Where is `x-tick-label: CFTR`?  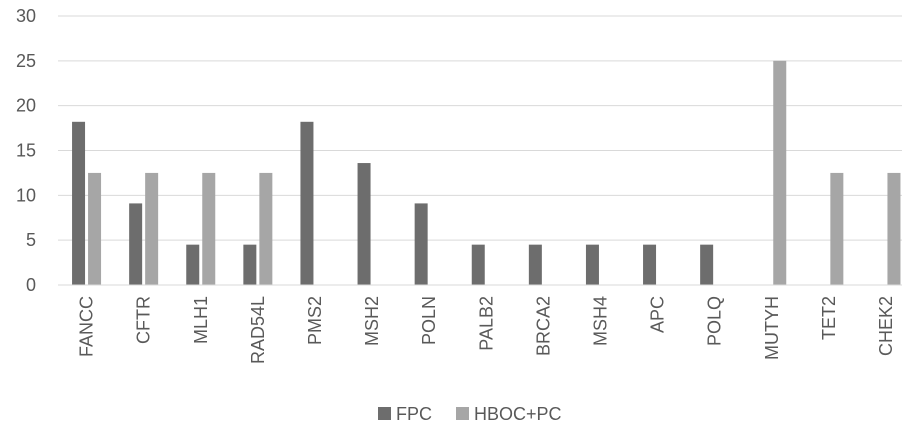 x-tick-label: CFTR is located at coordinates (144, 320).